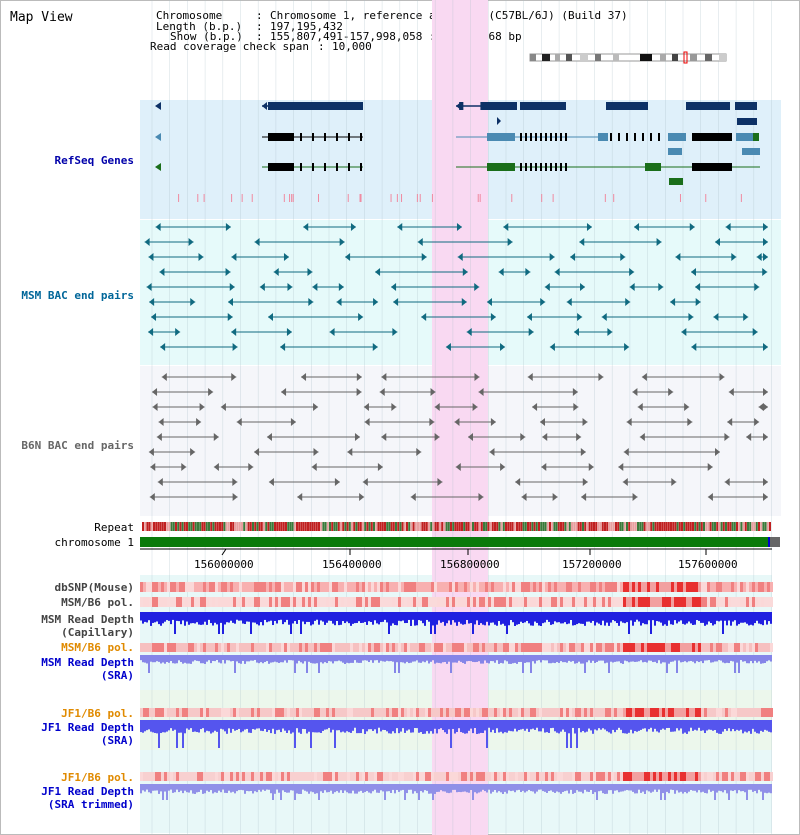 This screenshot has width=800, height=835. Describe the element at coordinates (97, 777) in the screenshot. I see `track-label-jf1-b6-pol-2: JF1/B6 pol.` at that location.